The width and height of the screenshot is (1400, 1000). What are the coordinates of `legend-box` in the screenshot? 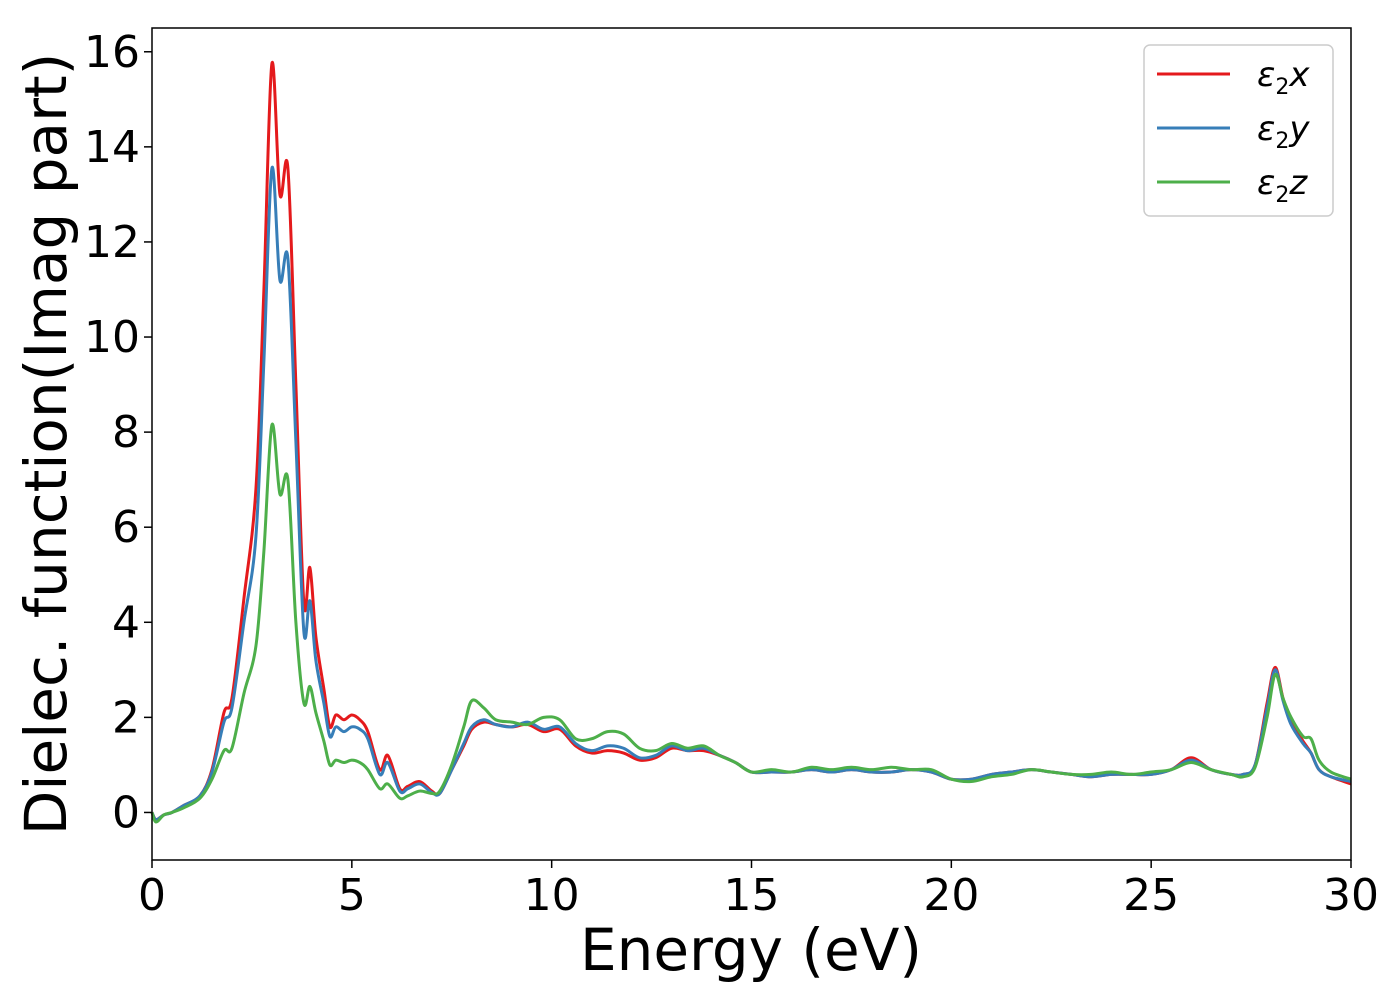 It's located at (1238, 130).